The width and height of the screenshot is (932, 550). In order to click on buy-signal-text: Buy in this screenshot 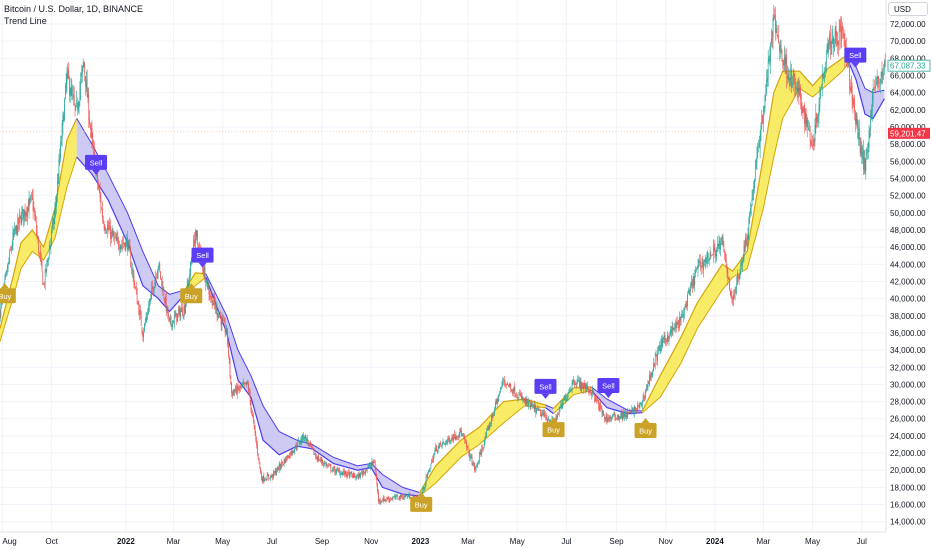, I will do `click(191, 296)`.